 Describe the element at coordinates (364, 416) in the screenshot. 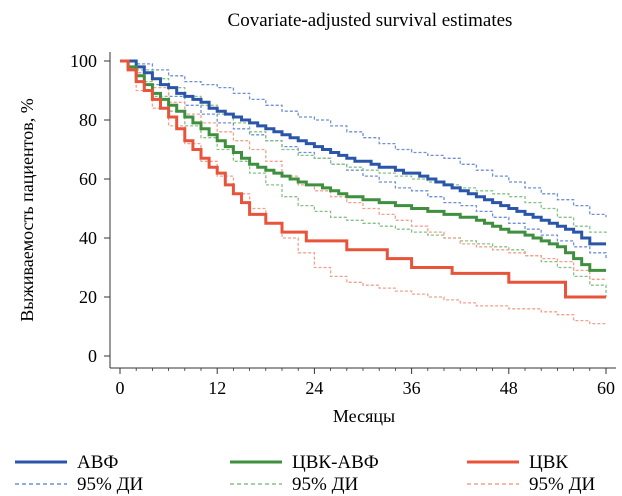

I see `x-axis-label: Месяцы` at that location.